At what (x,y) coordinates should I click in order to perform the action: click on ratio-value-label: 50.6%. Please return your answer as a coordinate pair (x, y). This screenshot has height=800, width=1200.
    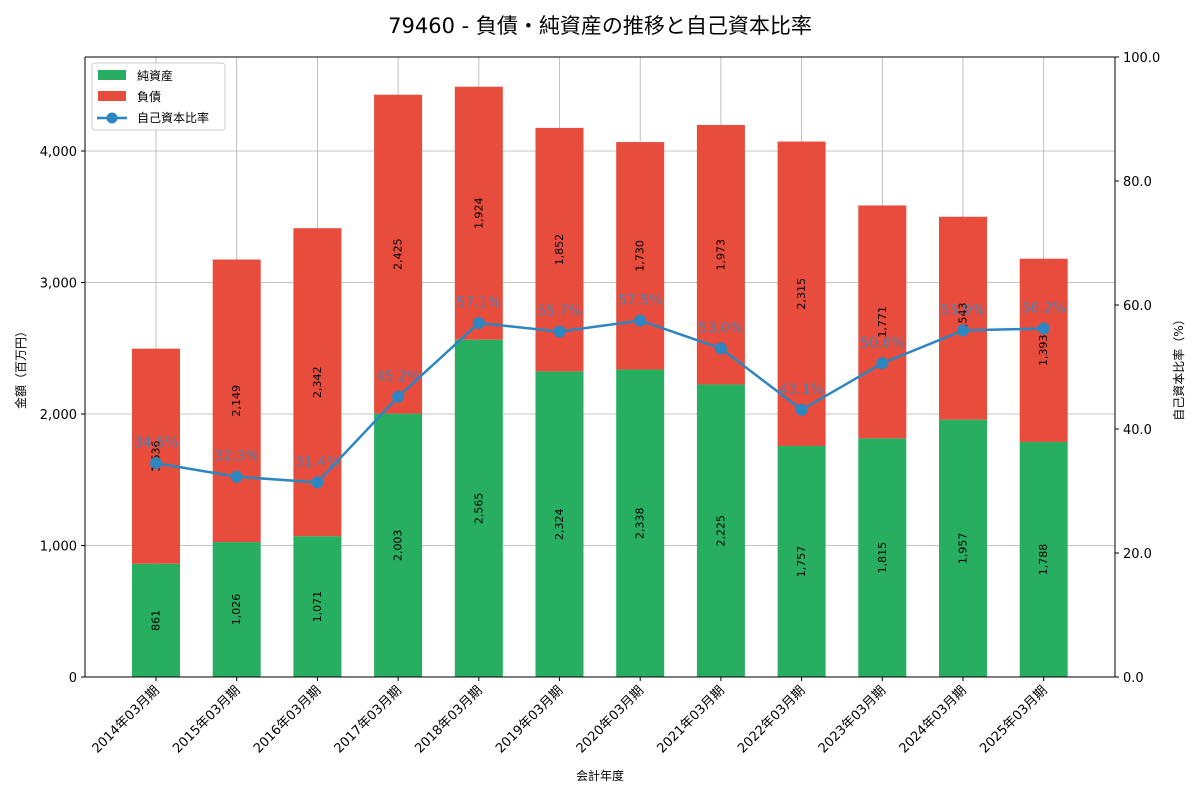
    Looking at the image, I should click on (882, 343).